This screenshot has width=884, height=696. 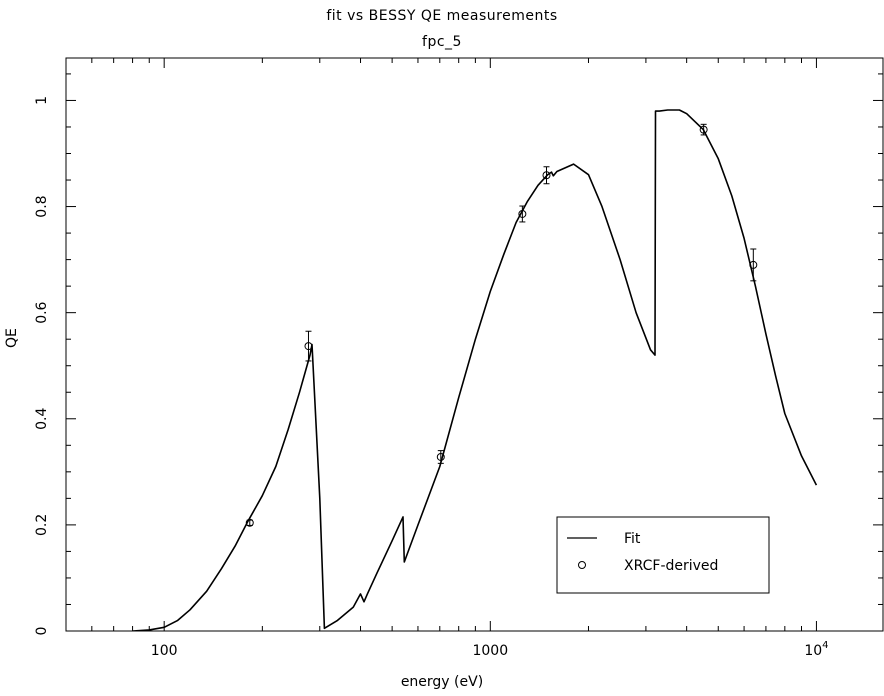 I want to click on legend-fit-label: Fit, so click(x=632, y=539).